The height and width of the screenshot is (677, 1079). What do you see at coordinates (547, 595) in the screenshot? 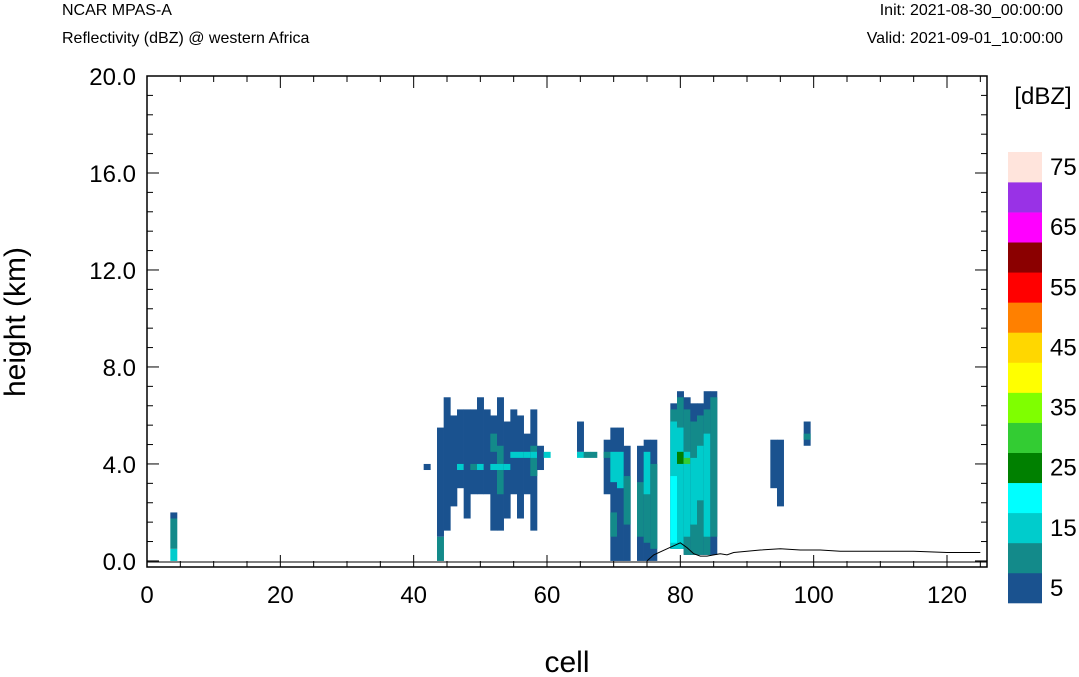
I see `x-tick-label: 60` at bounding box center [547, 595].